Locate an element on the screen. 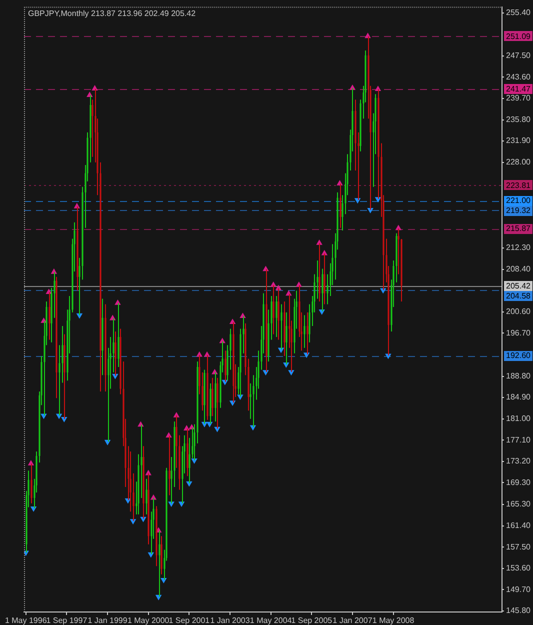 The width and height of the screenshot is (533, 625). x-tick-label: 1 Sep 2001 is located at coordinates (189, 620).